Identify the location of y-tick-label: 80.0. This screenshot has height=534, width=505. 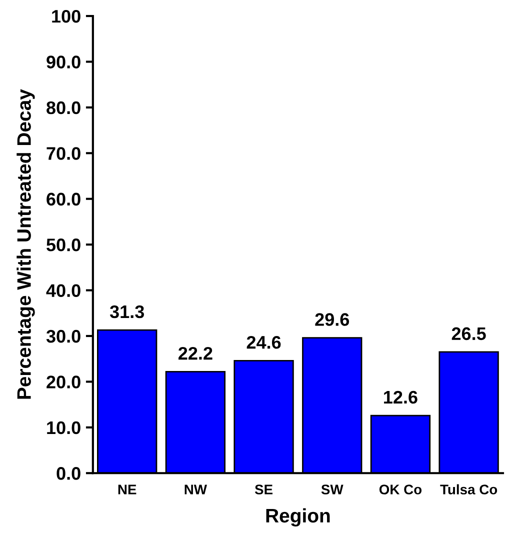
(63, 107).